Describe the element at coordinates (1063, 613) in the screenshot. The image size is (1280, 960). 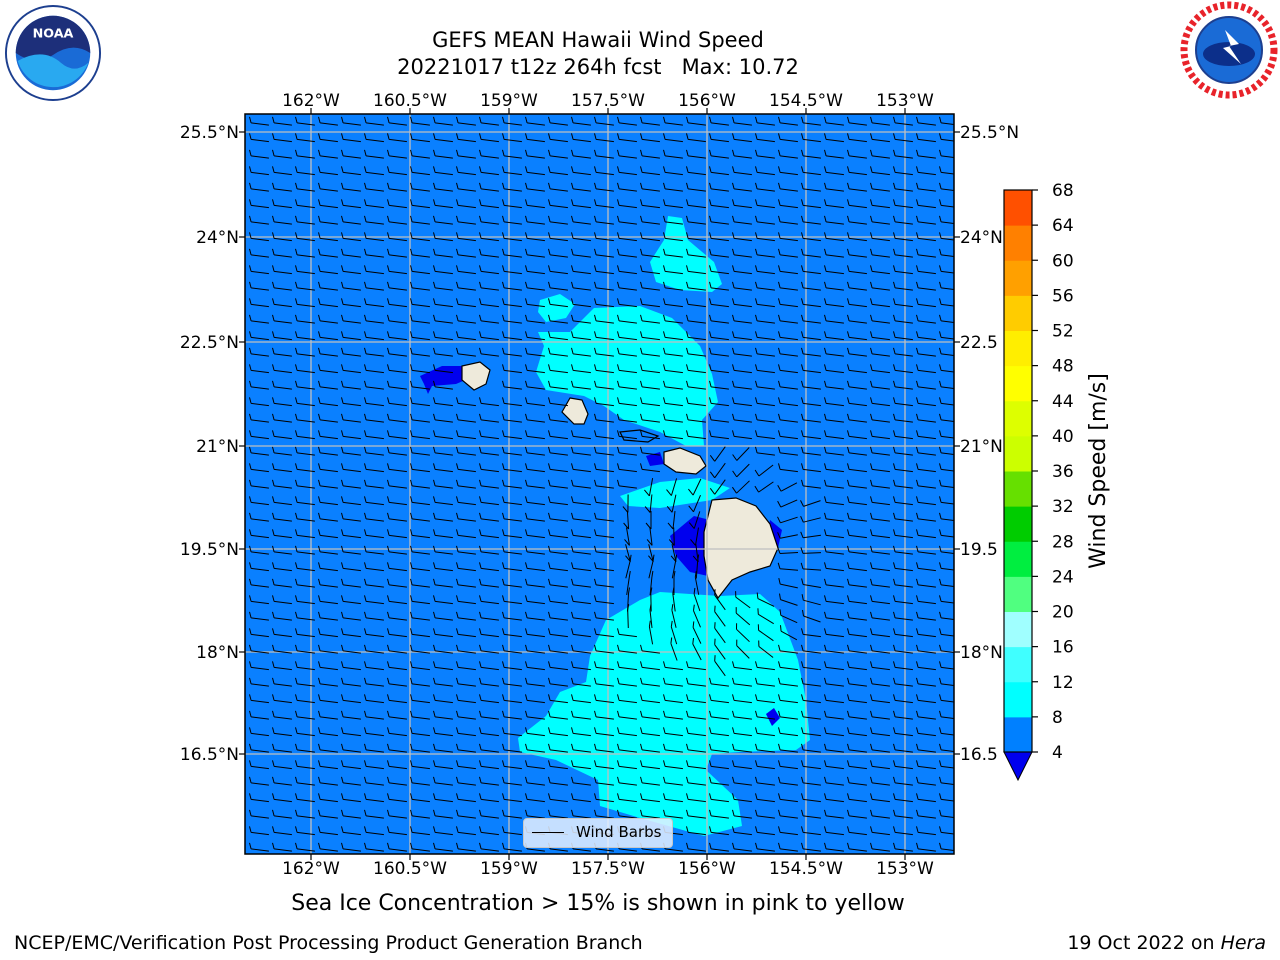
I see `colorbar-tick-label: 20` at that location.